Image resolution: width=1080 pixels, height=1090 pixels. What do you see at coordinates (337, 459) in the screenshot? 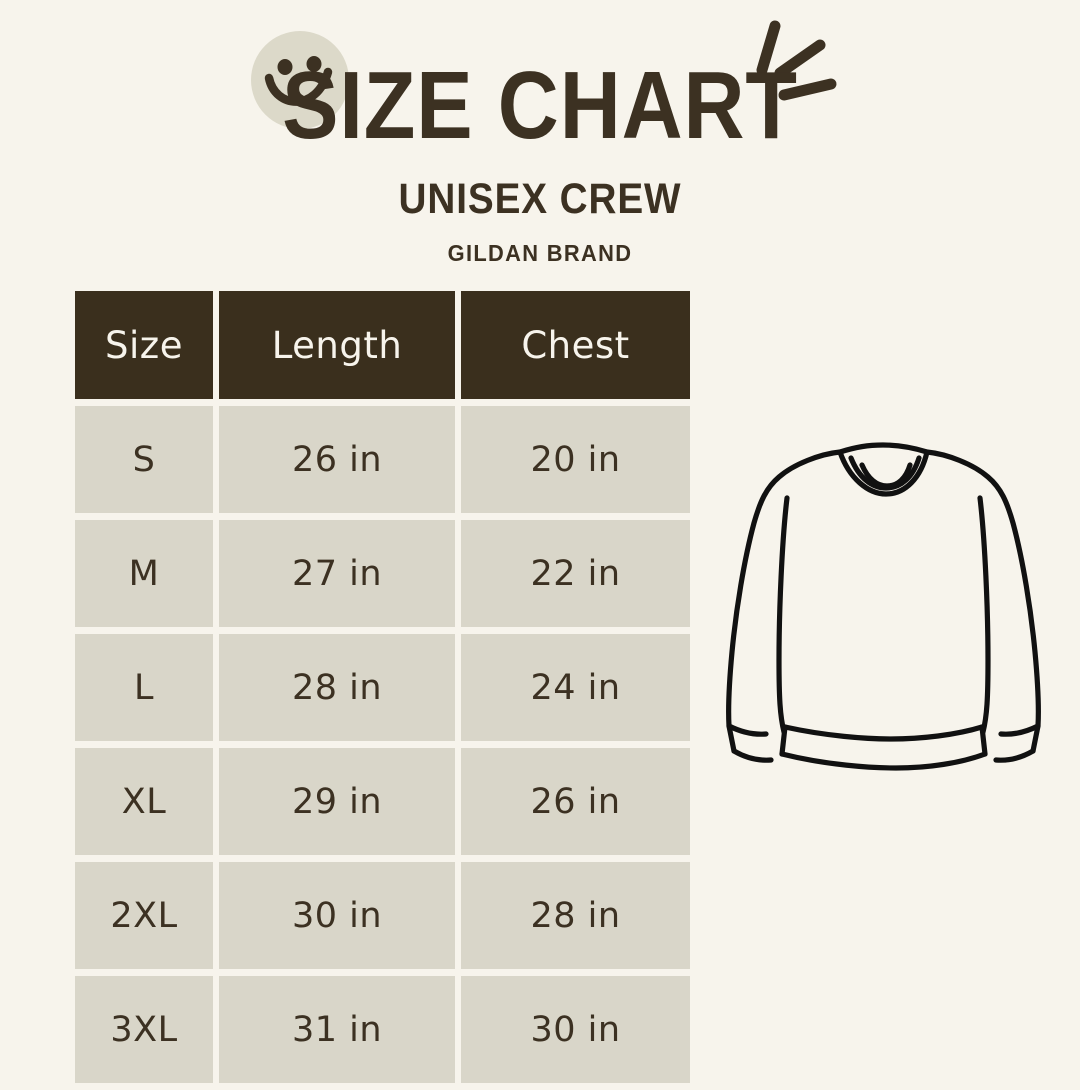
I see `cell-length: 26 in` at bounding box center [337, 459].